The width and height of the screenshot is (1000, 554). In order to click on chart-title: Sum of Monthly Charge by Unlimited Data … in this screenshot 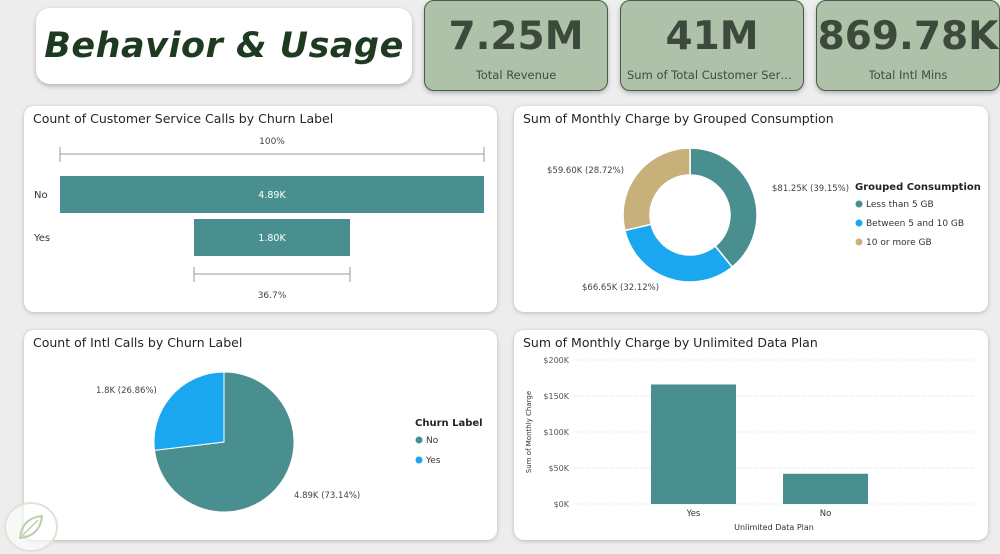, I will do `click(670, 342)`.